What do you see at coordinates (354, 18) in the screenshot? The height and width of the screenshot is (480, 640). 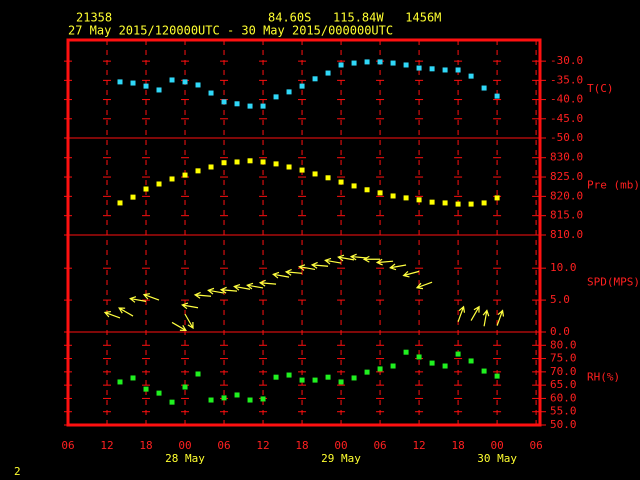 I see `station-location: 84.60S 115.84W 1456M` at bounding box center [354, 18].